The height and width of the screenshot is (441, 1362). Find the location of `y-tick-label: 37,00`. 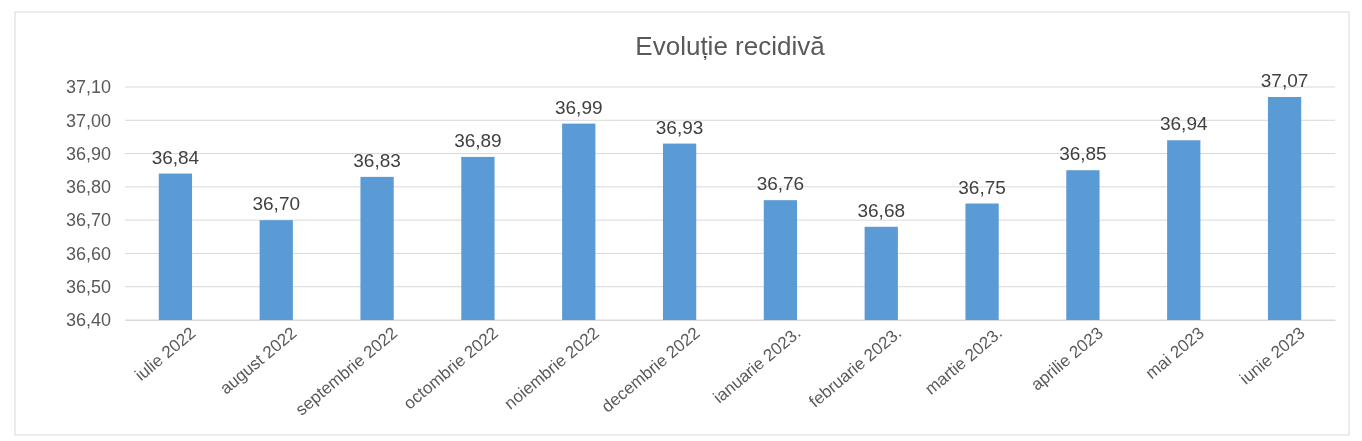

y-tick-label: 37,00 is located at coordinates (88, 120).